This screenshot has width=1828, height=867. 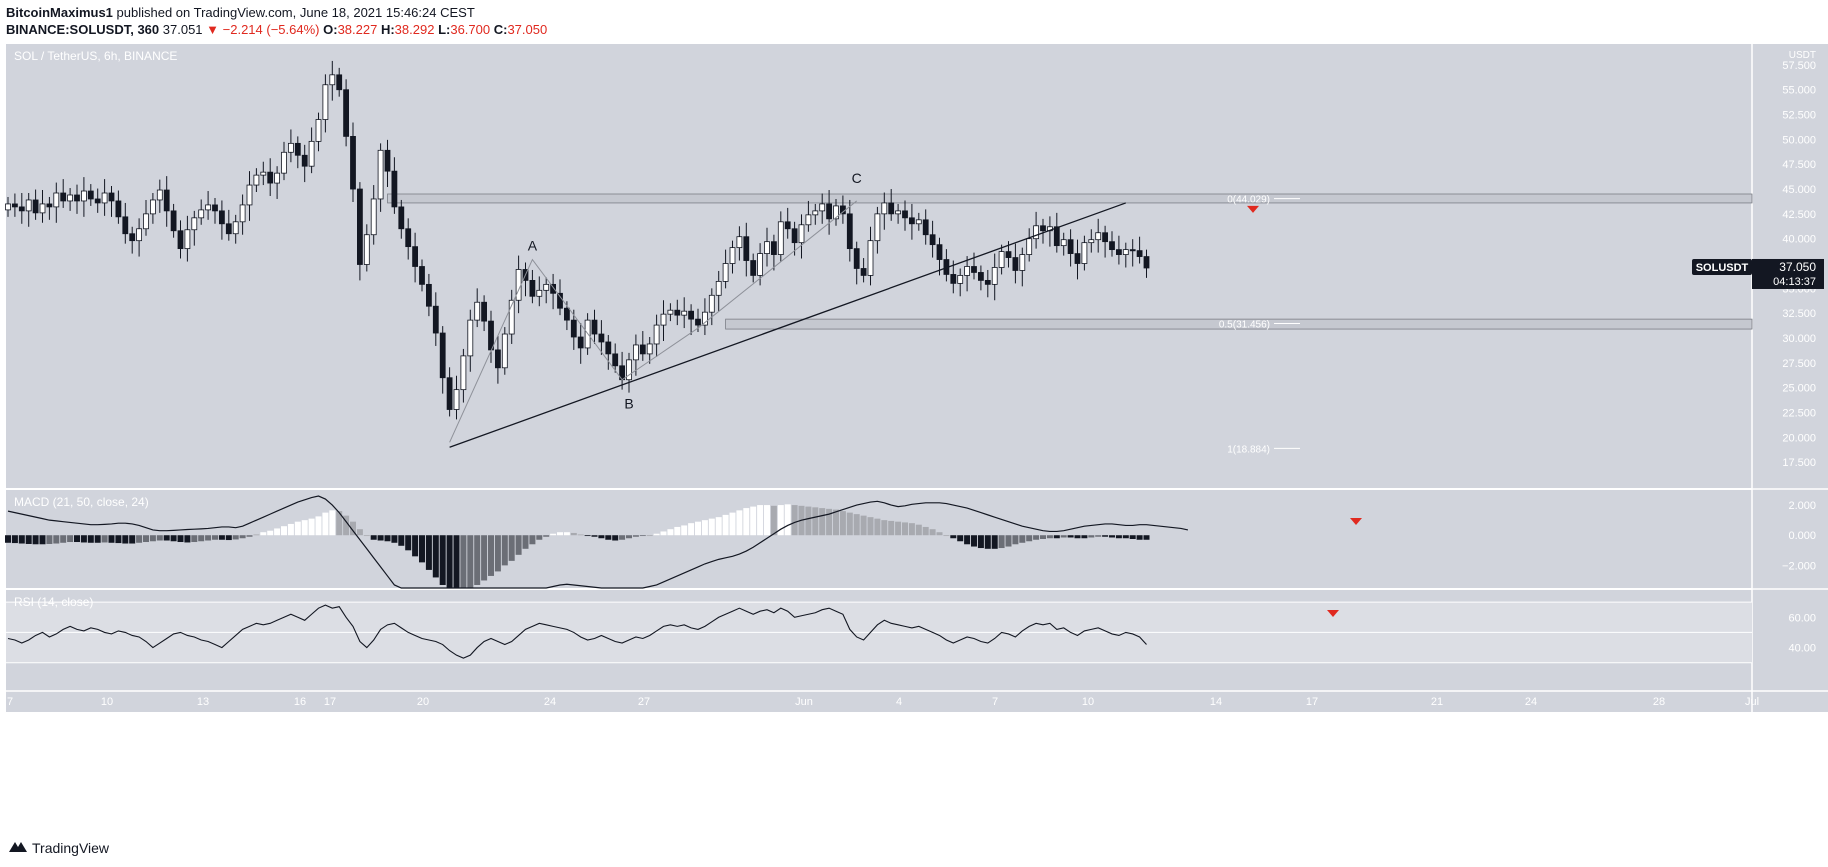 What do you see at coordinates (1802, 55) in the screenshot?
I see `price-axis-unit: USDT` at bounding box center [1802, 55].